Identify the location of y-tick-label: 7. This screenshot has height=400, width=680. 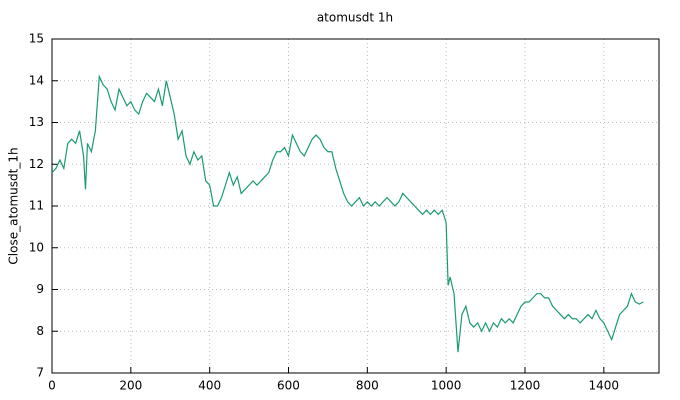
(40, 373).